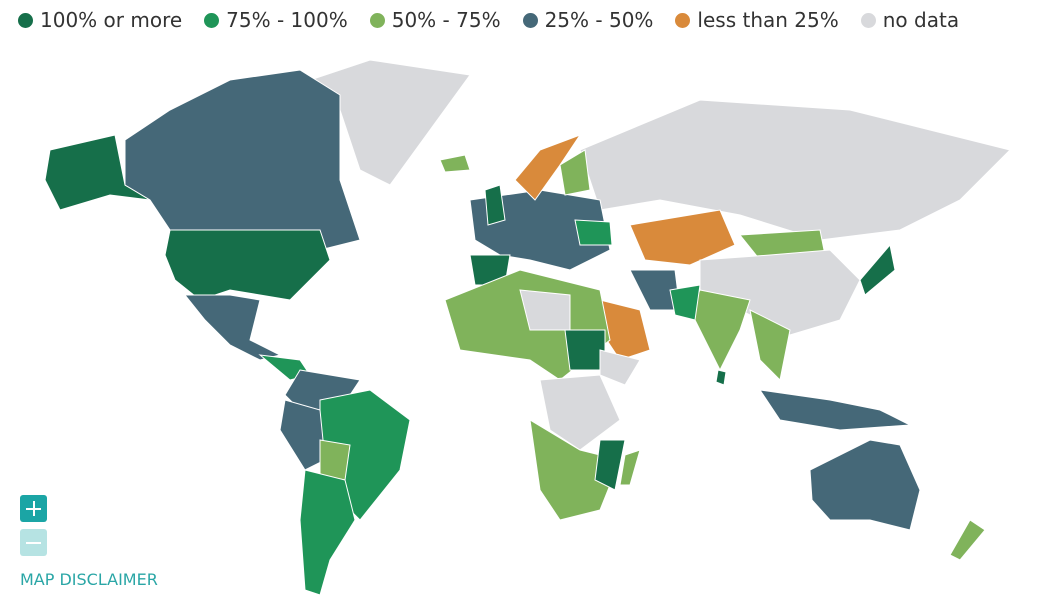 This screenshot has height=611, width=1049. Describe the element at coordinates (287, 20) in the screenshot. I see `legend-label: 75% - 100%` at that location.